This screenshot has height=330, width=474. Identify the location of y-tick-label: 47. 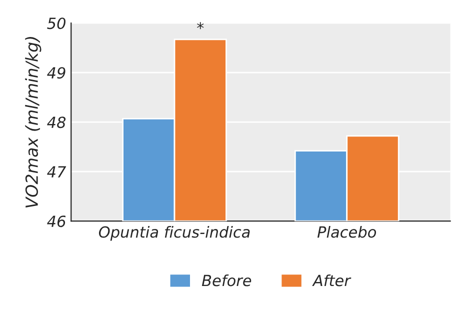
(56, 172).